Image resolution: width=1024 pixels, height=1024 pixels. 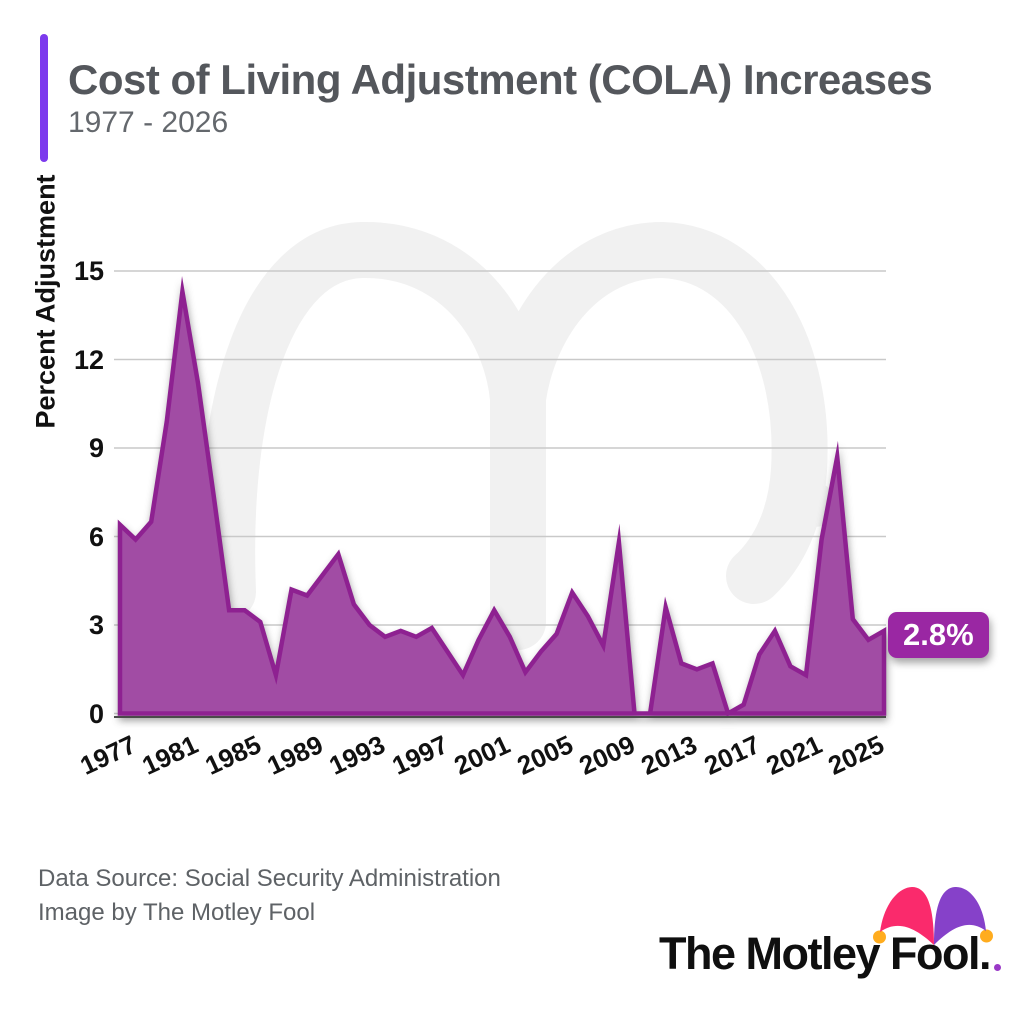 I want to click on hat-ball-right, so click(x=986, y=936).